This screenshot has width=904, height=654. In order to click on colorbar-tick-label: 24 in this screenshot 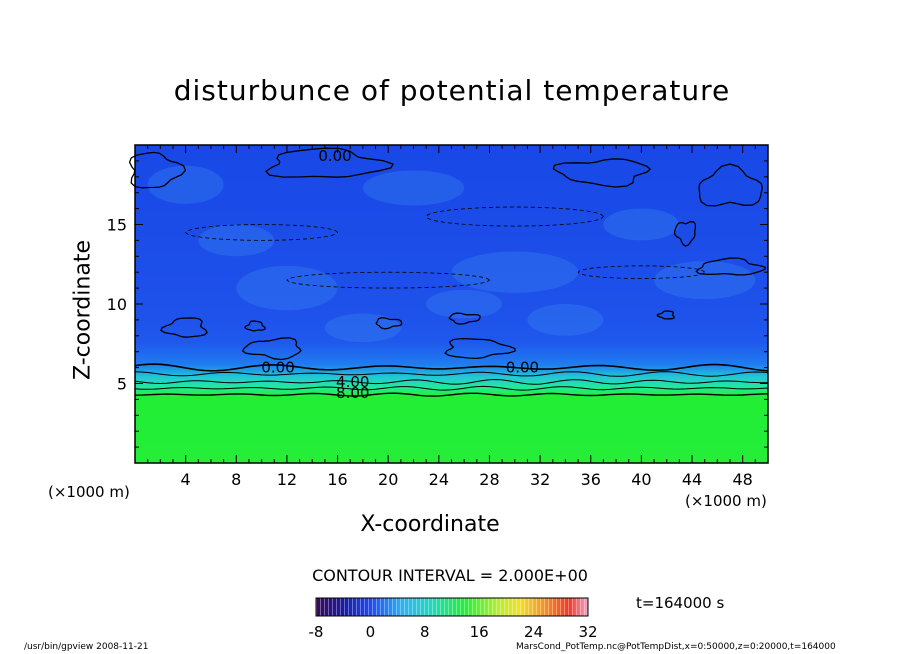, I will do `click(533, 632)`.